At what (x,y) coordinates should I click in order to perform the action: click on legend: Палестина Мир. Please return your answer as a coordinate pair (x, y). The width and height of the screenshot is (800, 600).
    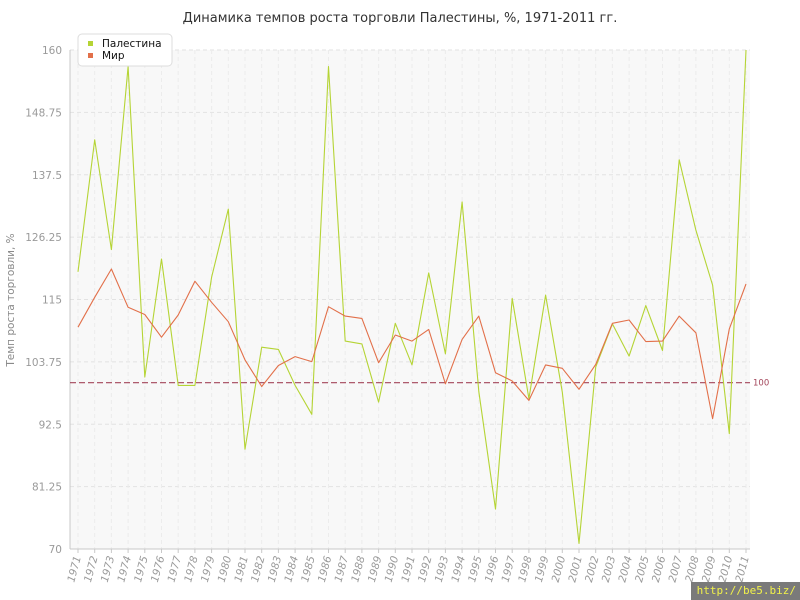
    Looking at the image, I should click on (125, 50).